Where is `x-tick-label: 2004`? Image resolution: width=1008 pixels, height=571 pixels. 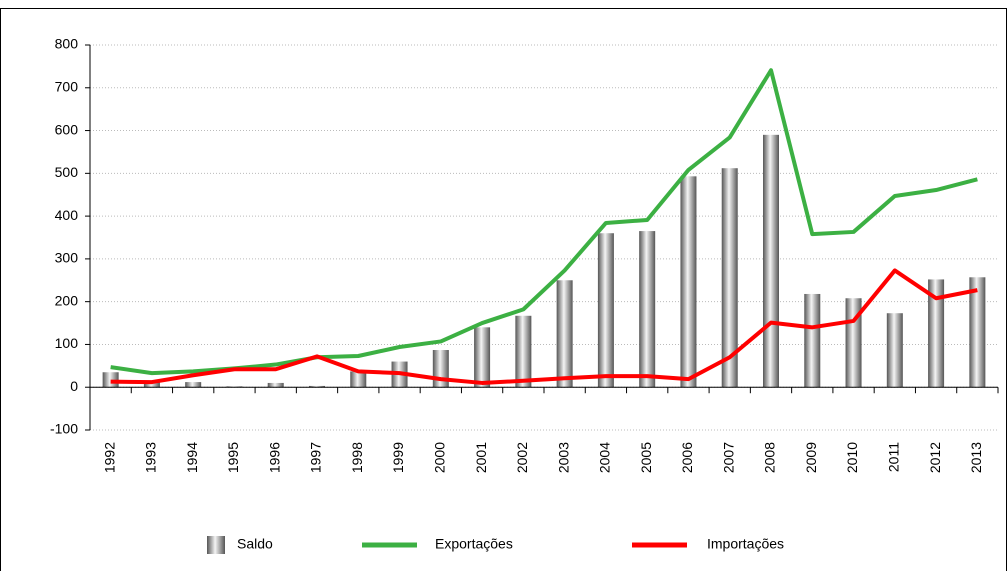
x-tick-label: 2004 is located at coordinates (605, 457).